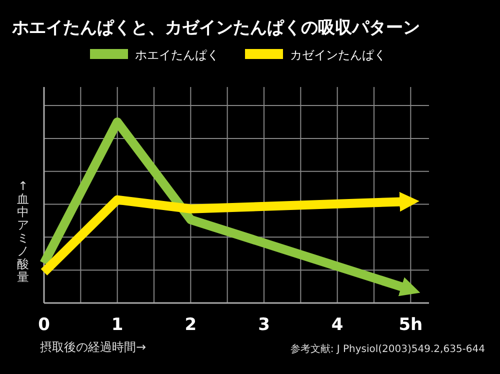 This screenshot has width=500, height=374. I want to click on x-tick-label: 2, so click(190, 325).